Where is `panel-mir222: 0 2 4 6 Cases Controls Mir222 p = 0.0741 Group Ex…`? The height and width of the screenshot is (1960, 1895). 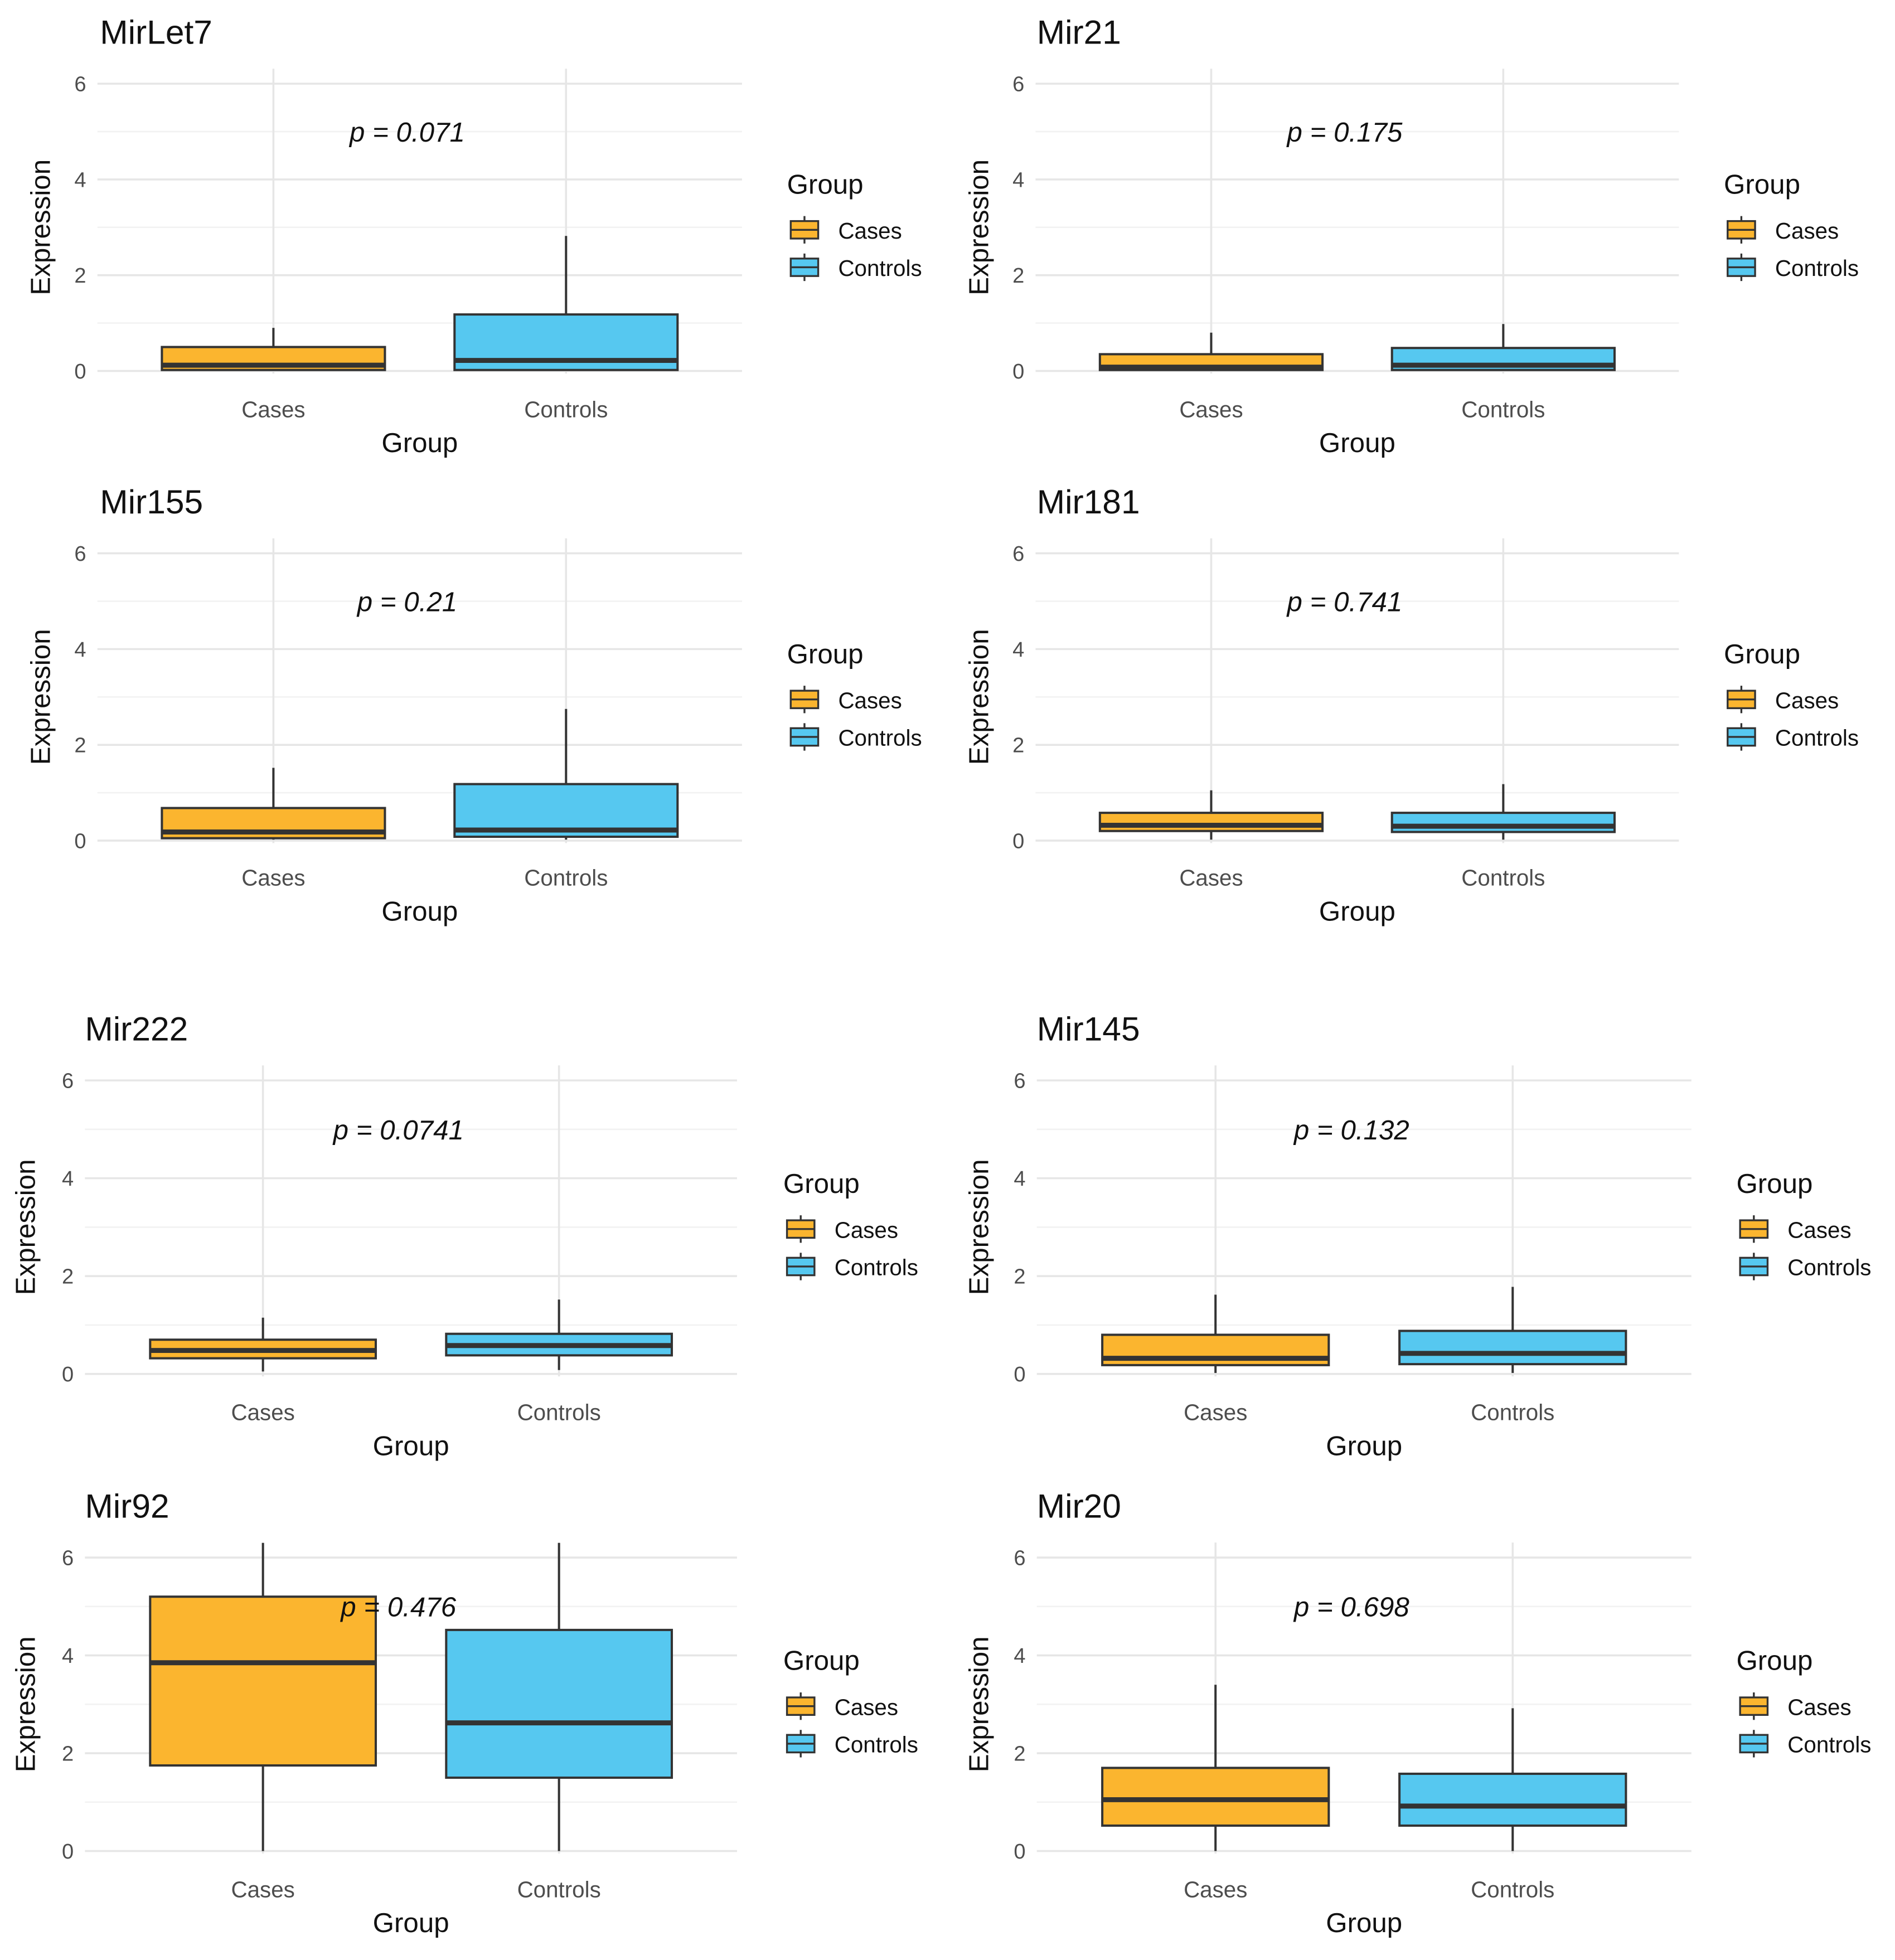
panel-mir222: 0 2 4 6 Cases Controls Mir222 p = 0.0741 Group Ex… is located at coordinates (464, 1235).